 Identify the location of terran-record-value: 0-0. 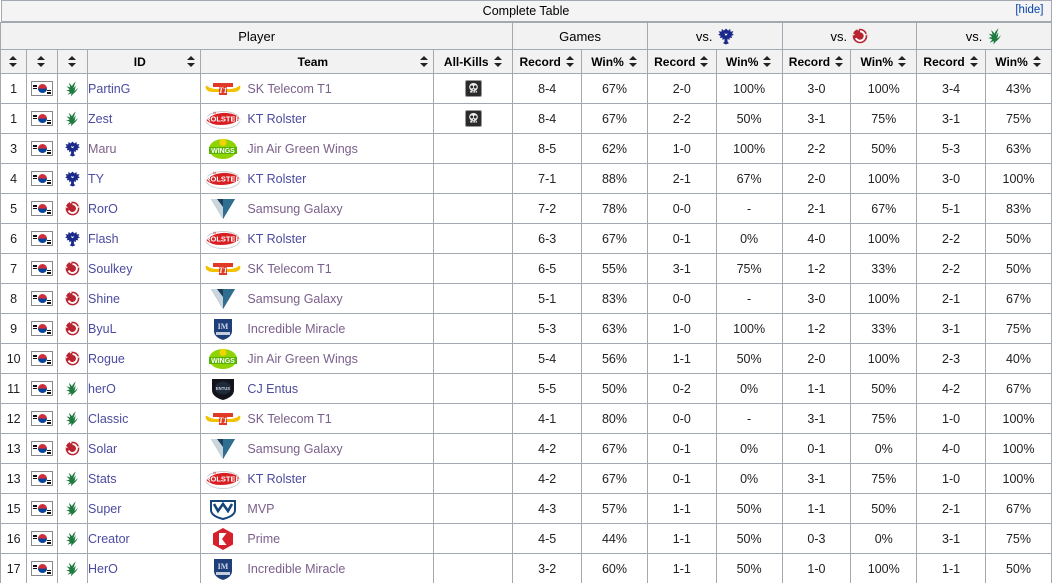
(681, 298).